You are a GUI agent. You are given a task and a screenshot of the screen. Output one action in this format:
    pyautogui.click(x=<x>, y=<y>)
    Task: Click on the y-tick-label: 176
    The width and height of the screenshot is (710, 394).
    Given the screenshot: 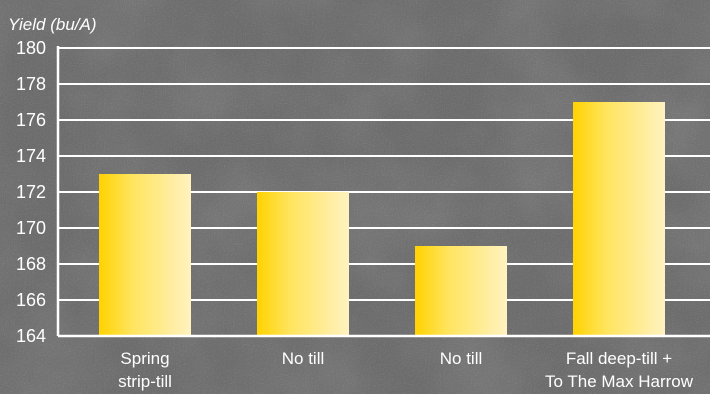 What is the action you would take?
    pyautogui.click(x=31, y=120)
    